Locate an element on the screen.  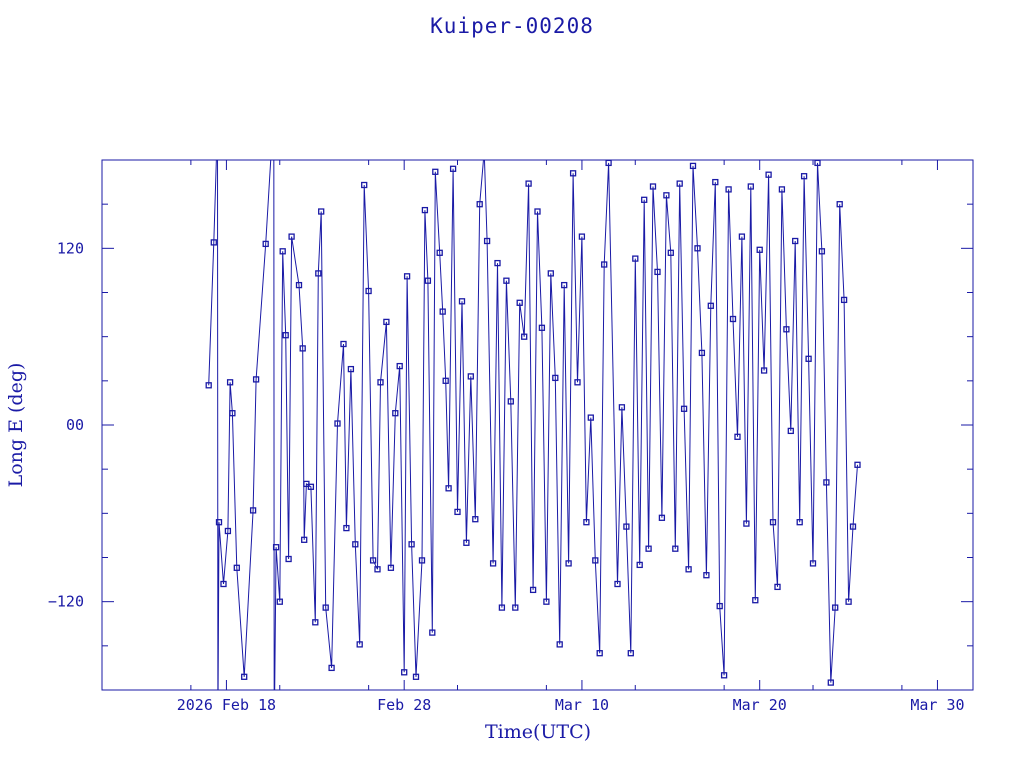
y-tick-label: 00 is located at coordinates (75, 425).